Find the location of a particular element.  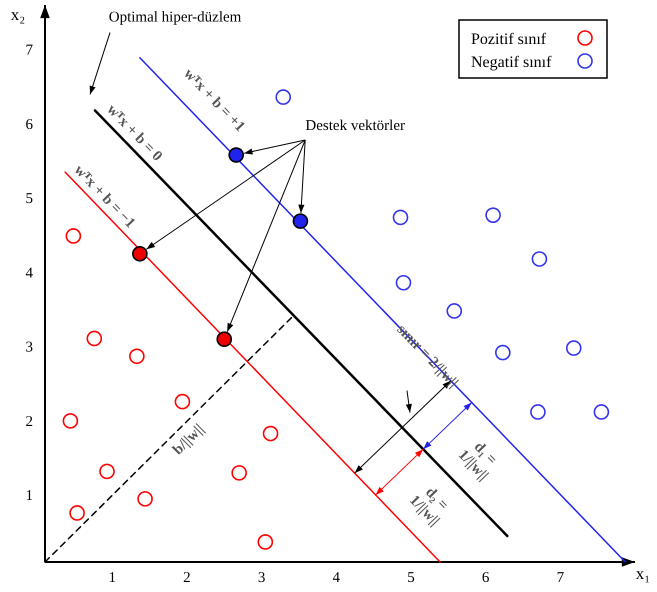

x-axis-title: x₁ is located at coordinates (643, 573).